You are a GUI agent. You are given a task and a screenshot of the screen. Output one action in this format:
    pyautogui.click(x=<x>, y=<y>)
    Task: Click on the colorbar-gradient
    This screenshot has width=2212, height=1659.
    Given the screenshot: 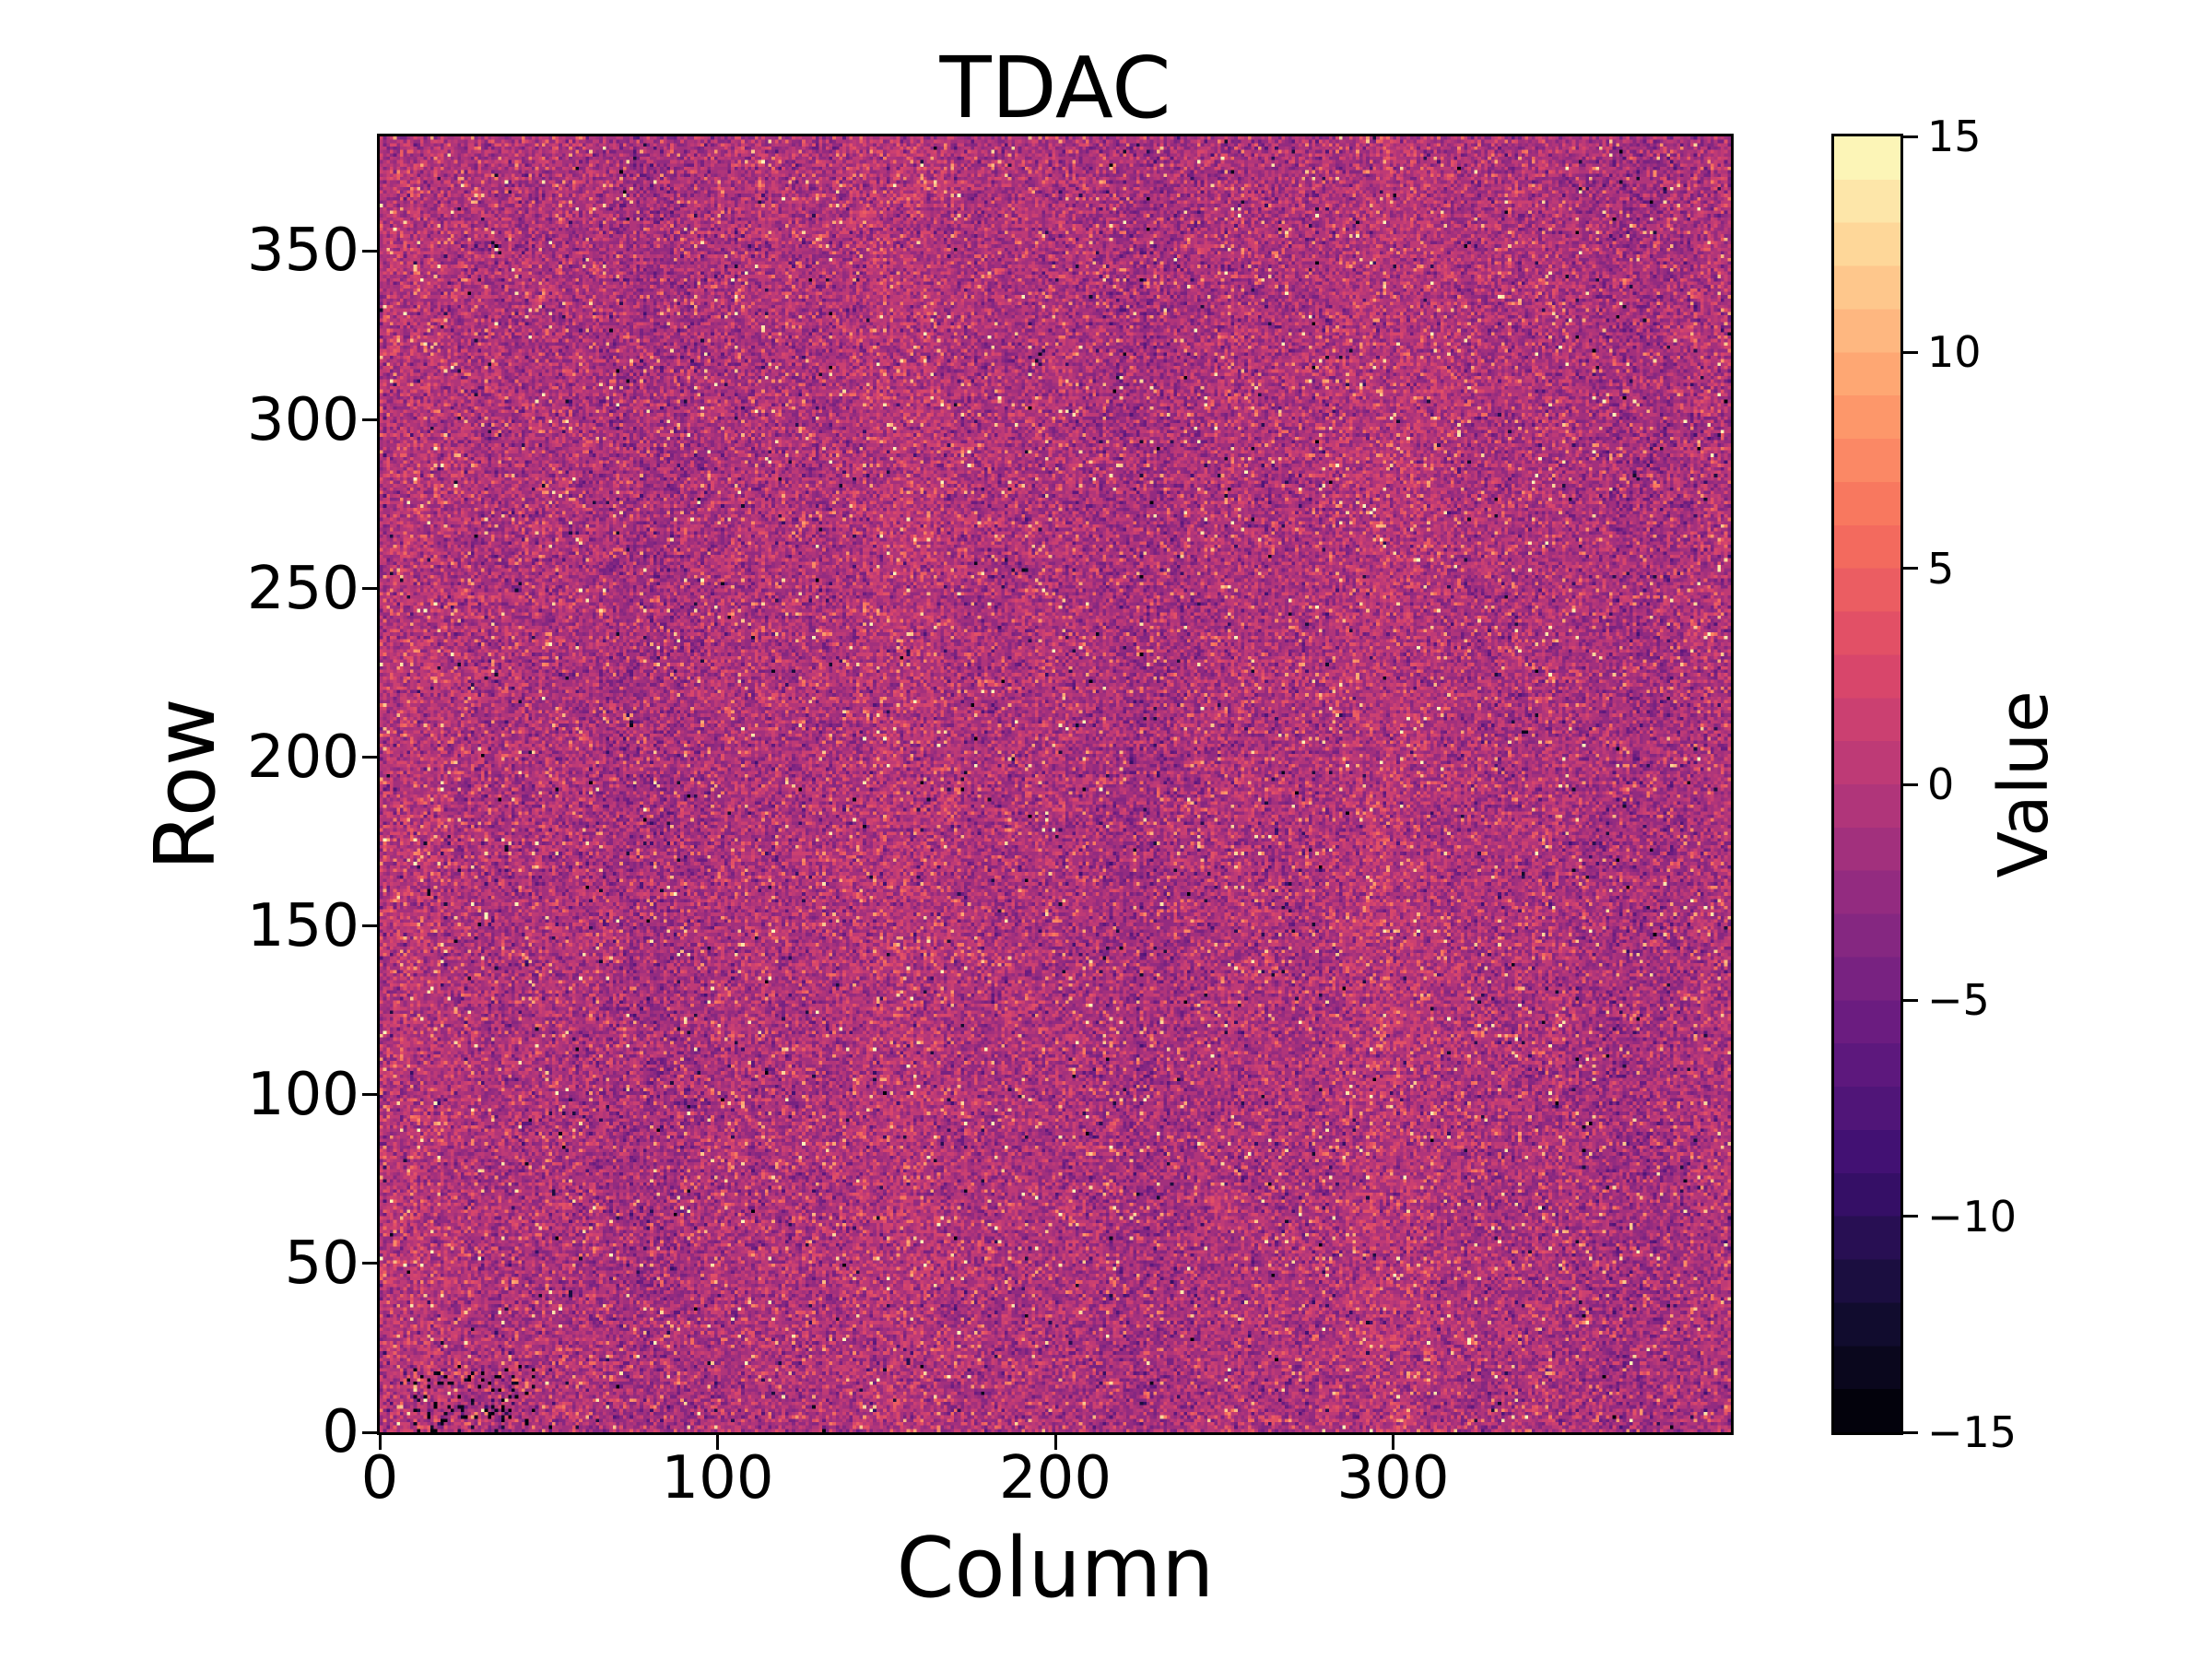 What is the action you would take?
    pyautogui.click(x=1867, y=784)
    